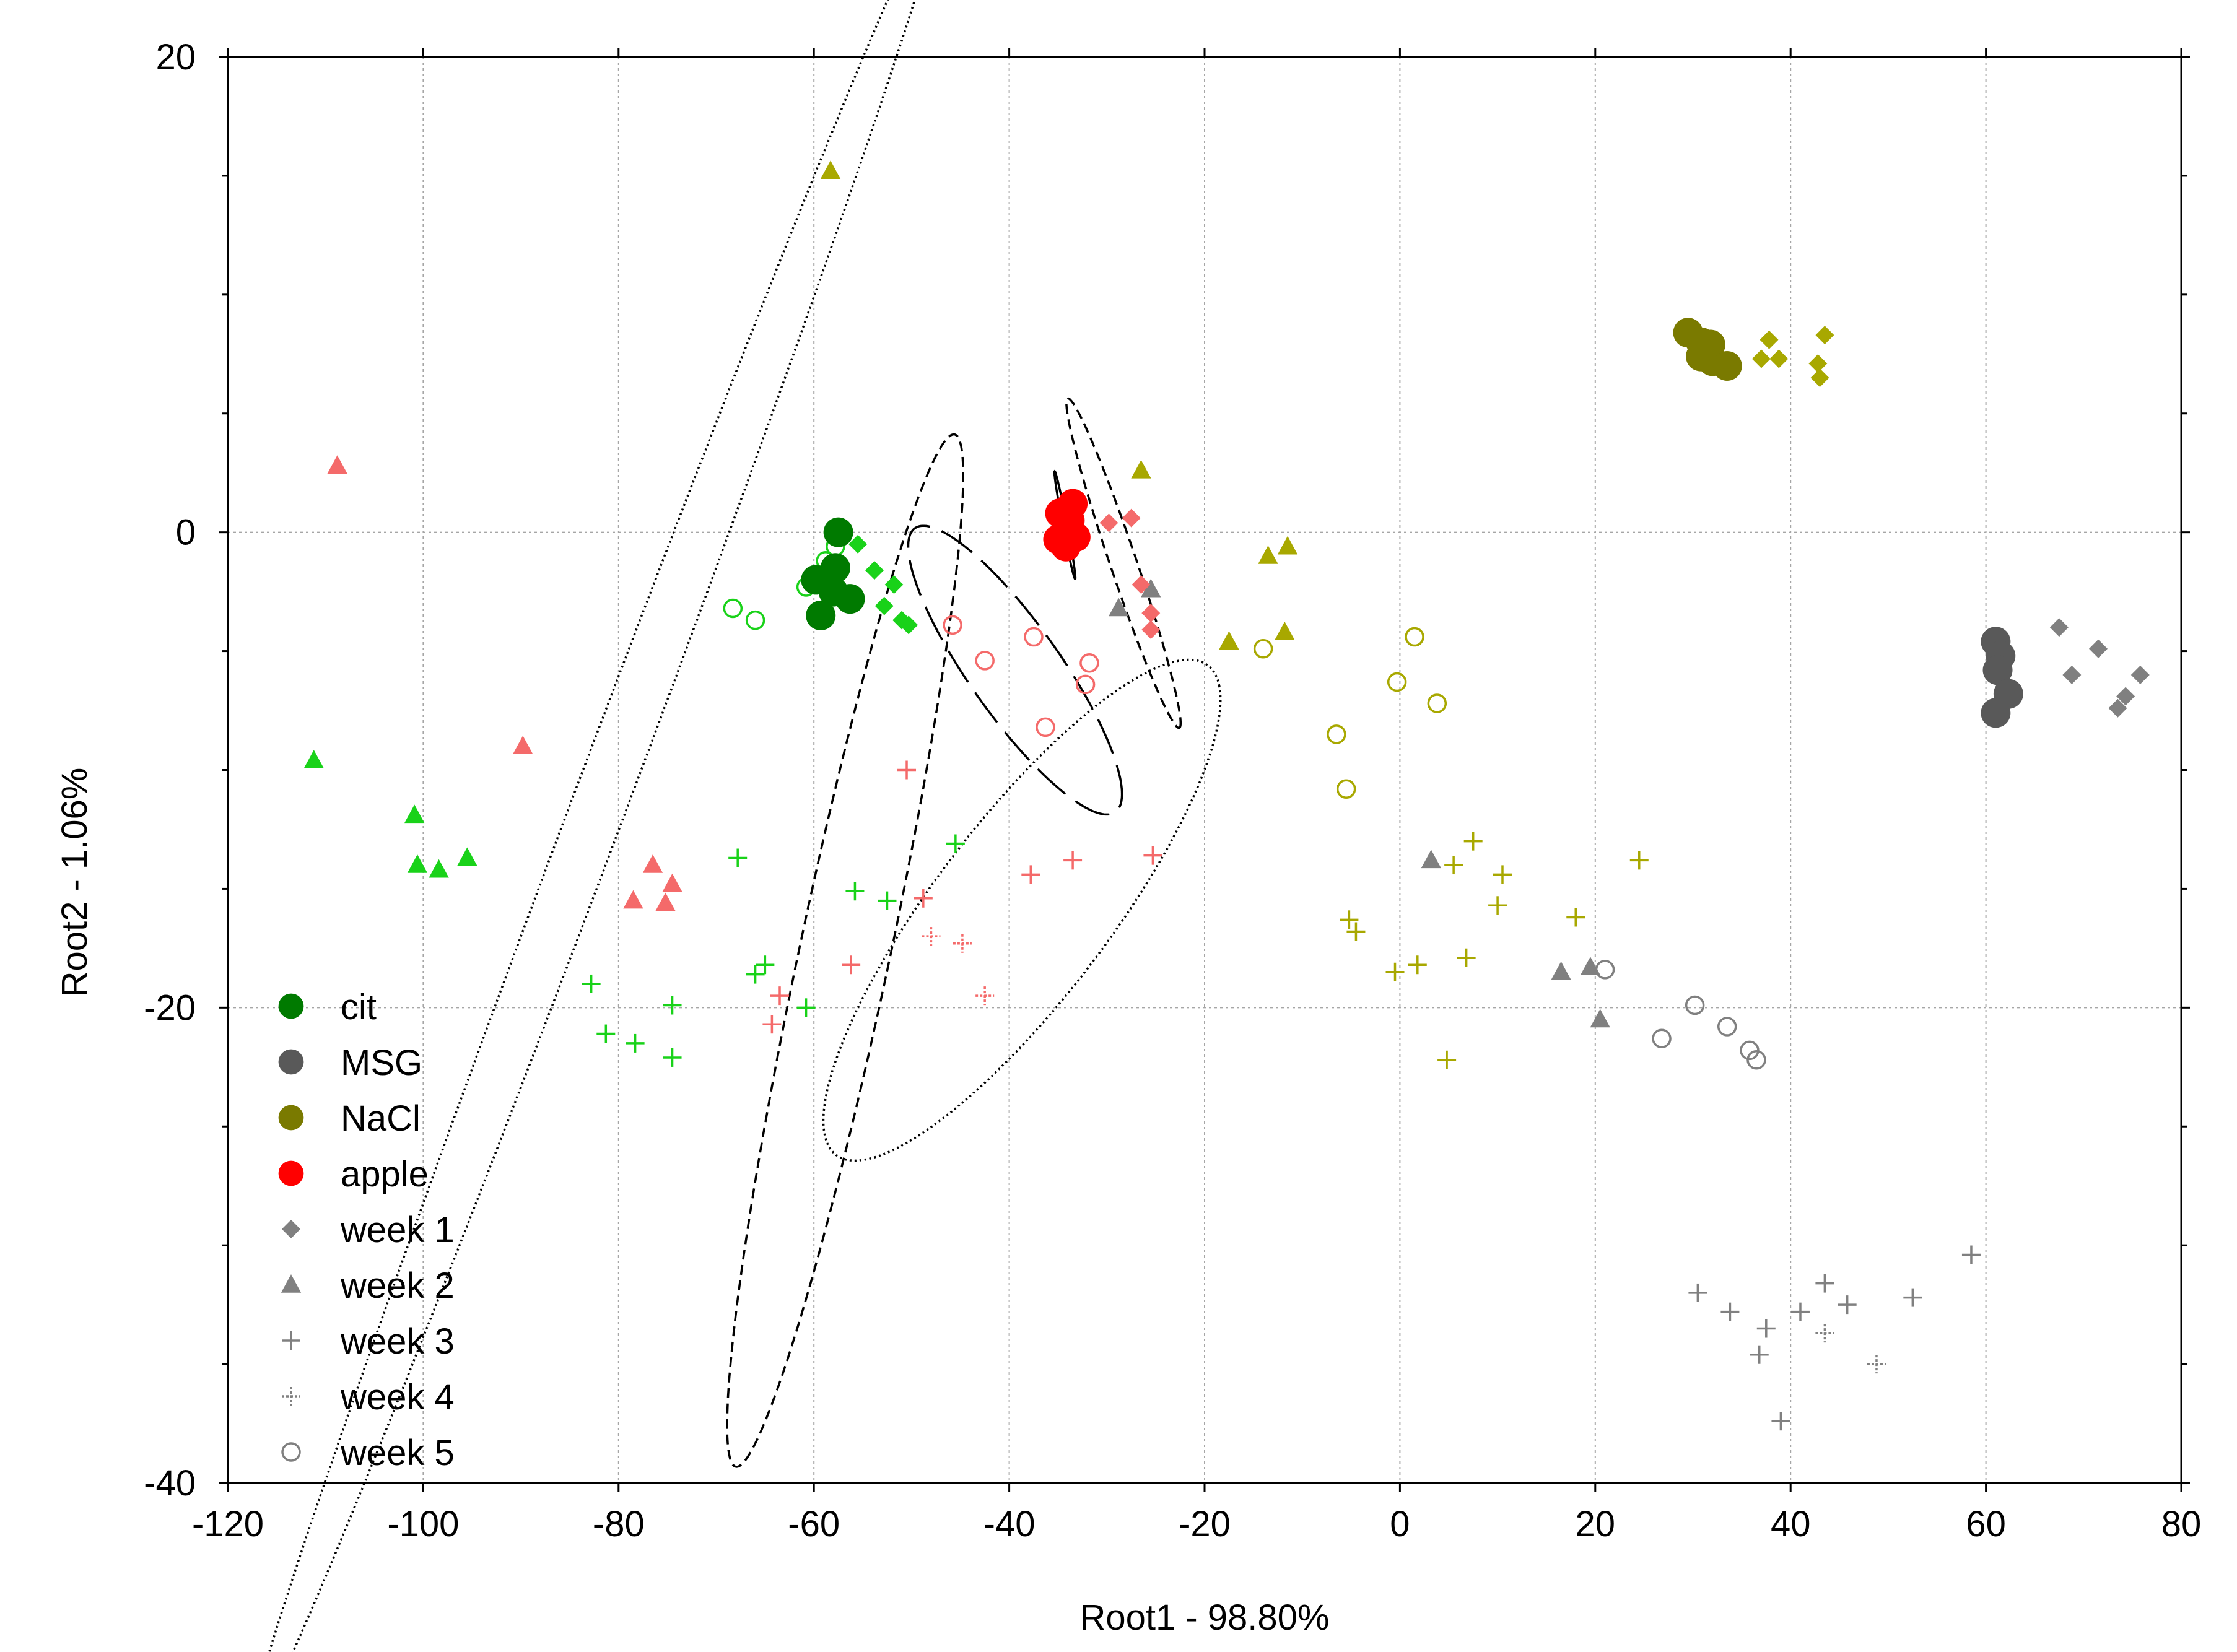  I want to click on x-tick-label: -100, so click(423, 1524).